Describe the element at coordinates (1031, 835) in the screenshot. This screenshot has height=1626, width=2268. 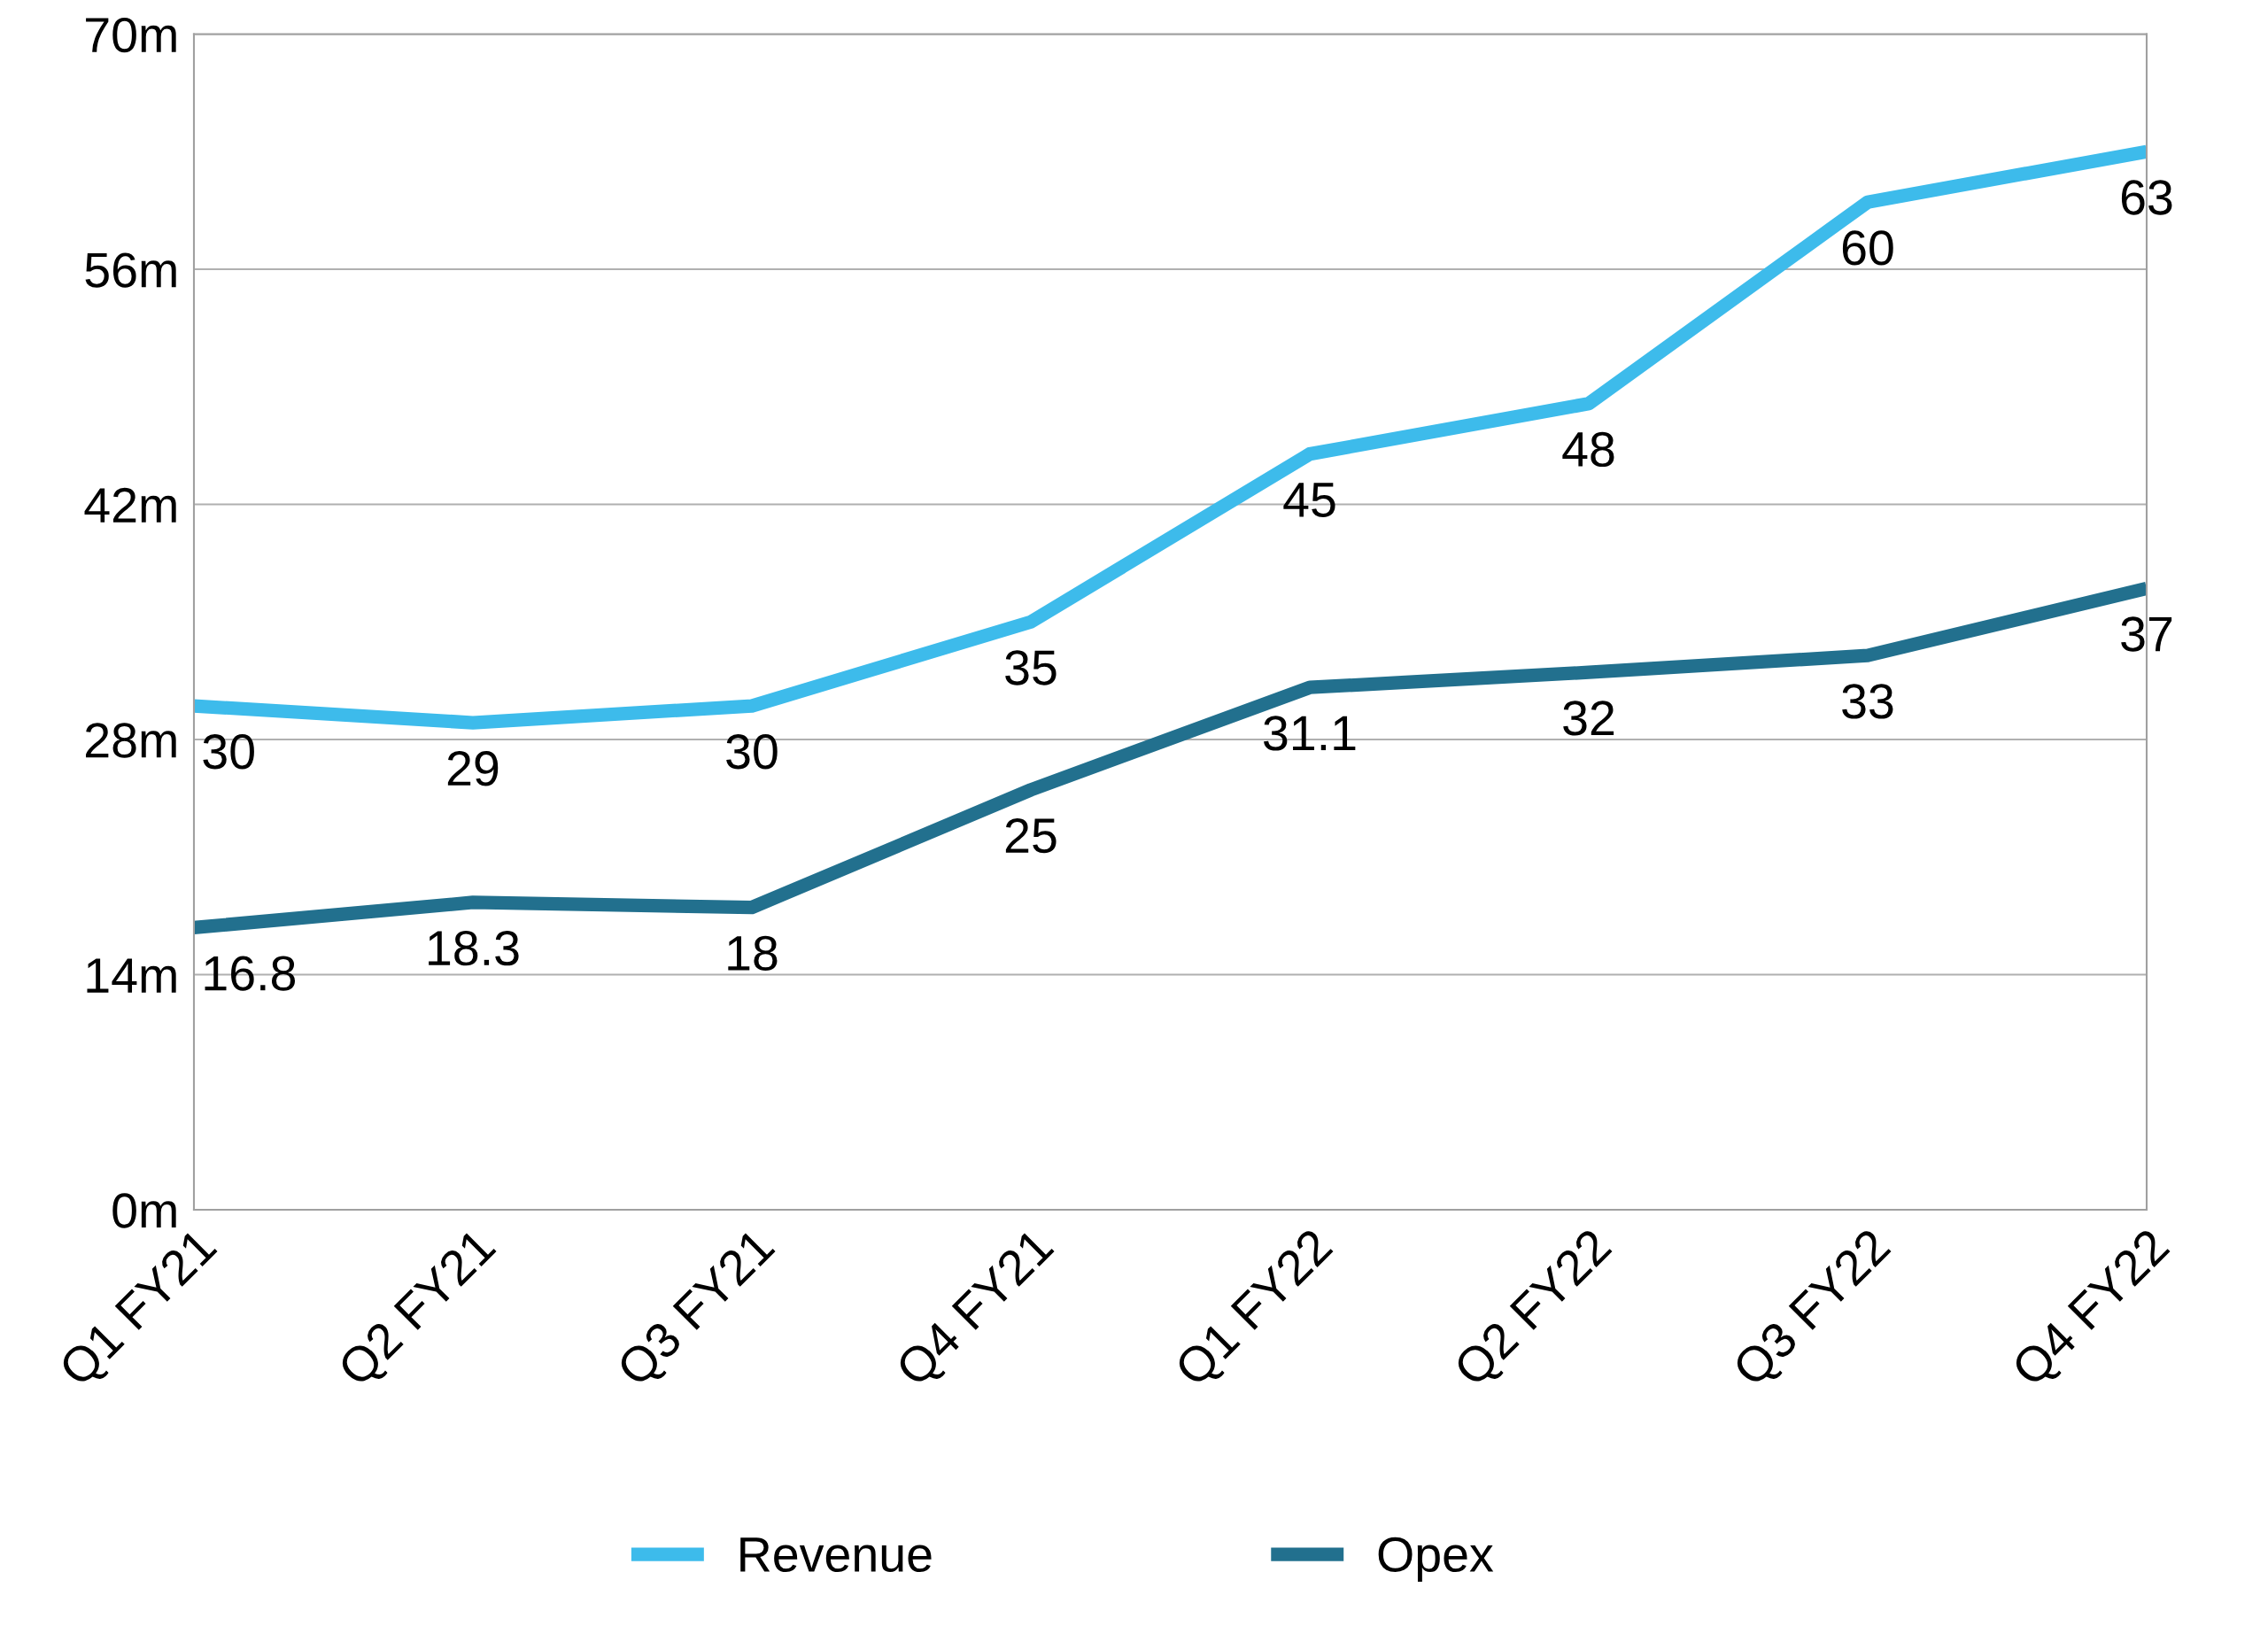
I see `data-label: 25` at that location.